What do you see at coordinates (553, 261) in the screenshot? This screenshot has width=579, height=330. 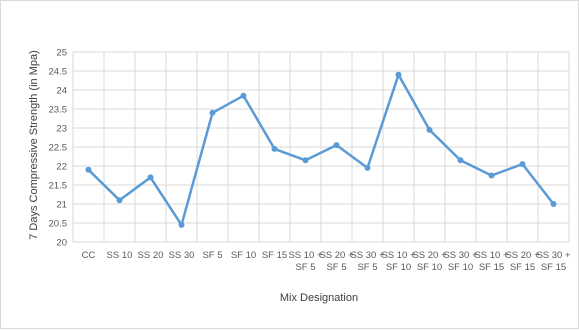 I see `x-tick-label: SS 30 + SF 15` at bounding box center [553, 261].